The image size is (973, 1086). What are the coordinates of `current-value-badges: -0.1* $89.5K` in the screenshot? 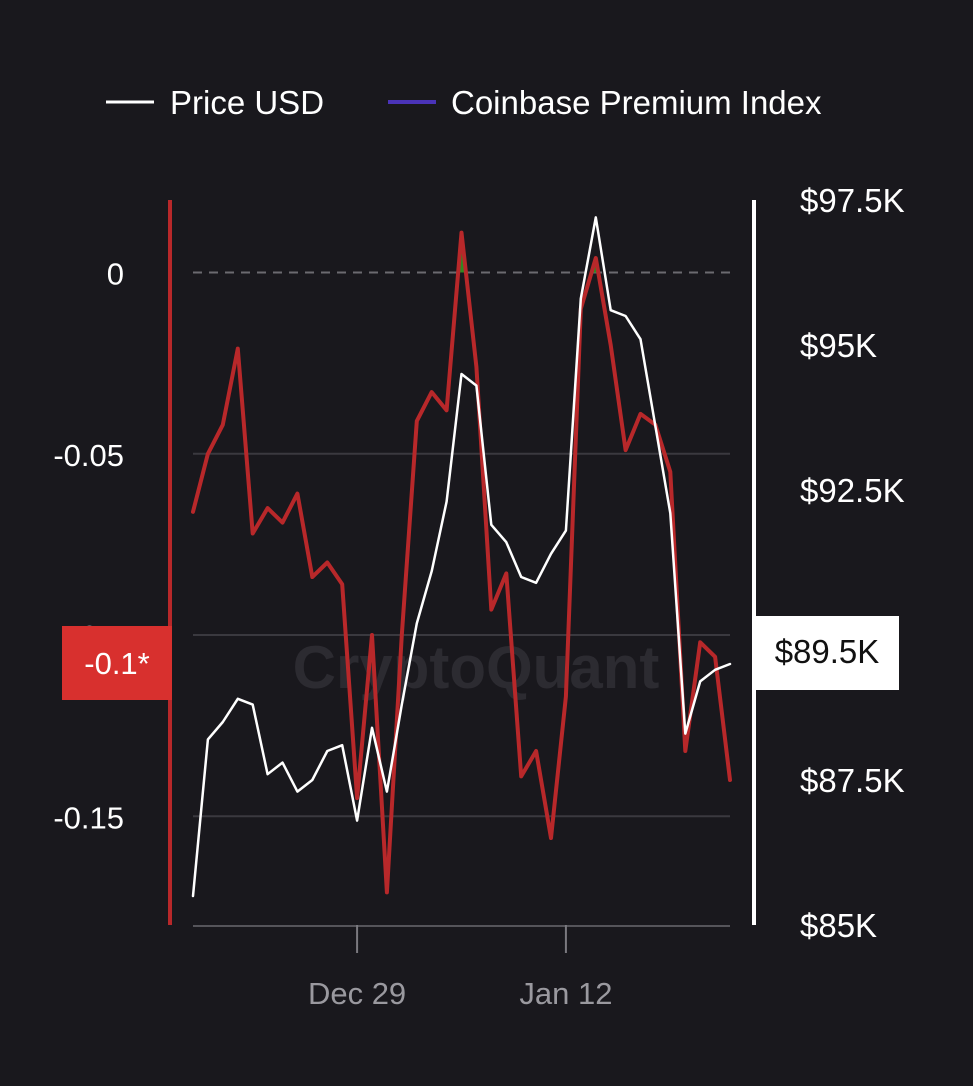 It's located at (480, 658).